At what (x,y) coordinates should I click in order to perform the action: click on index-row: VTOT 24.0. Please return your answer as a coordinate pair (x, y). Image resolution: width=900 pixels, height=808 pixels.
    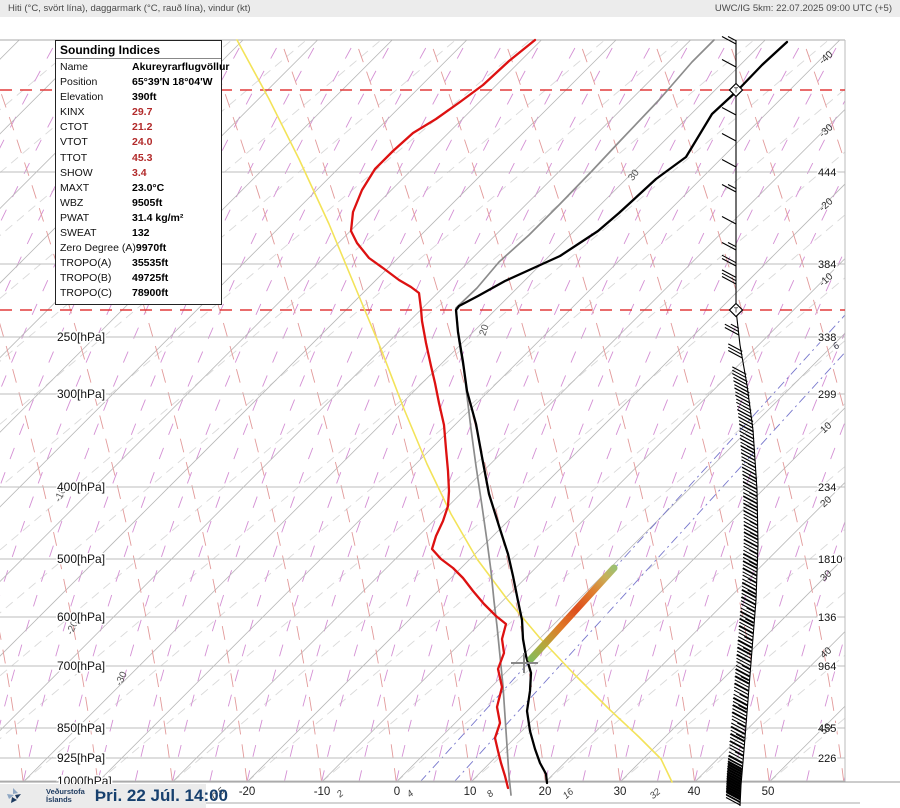
    Looking at the image, I should click on (138, 142).